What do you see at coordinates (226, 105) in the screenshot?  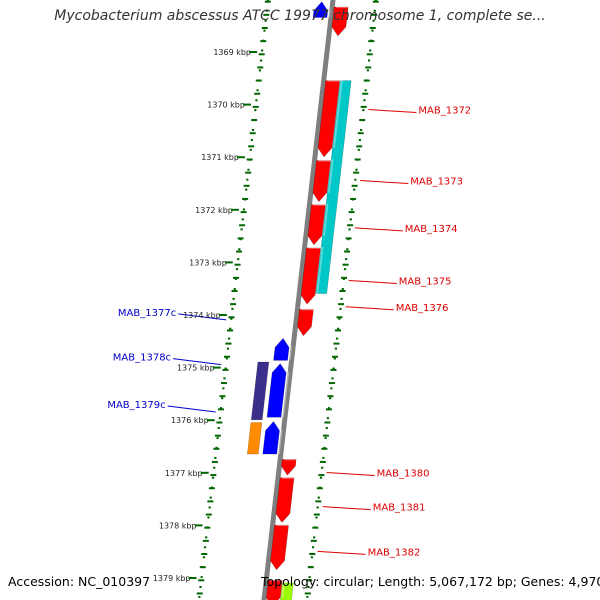 I see `scale-label-1370: 1370 kbp` at bounding box center [226, 105].